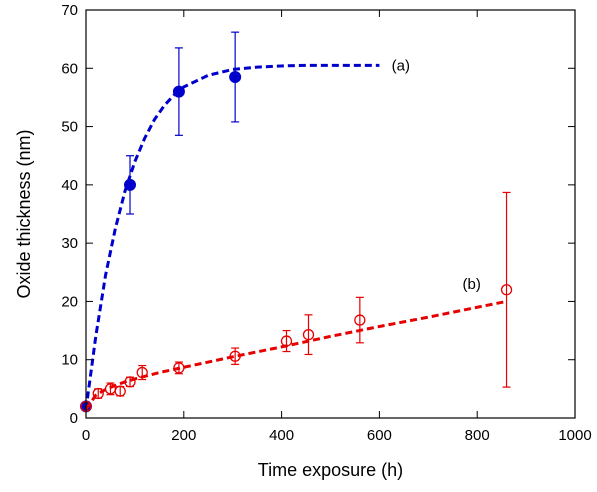  What do you see at coordinates (330, 470) in the screenshot?
I see `x-axis-title: Time exposure (h)` at bounding box center [330, 470].